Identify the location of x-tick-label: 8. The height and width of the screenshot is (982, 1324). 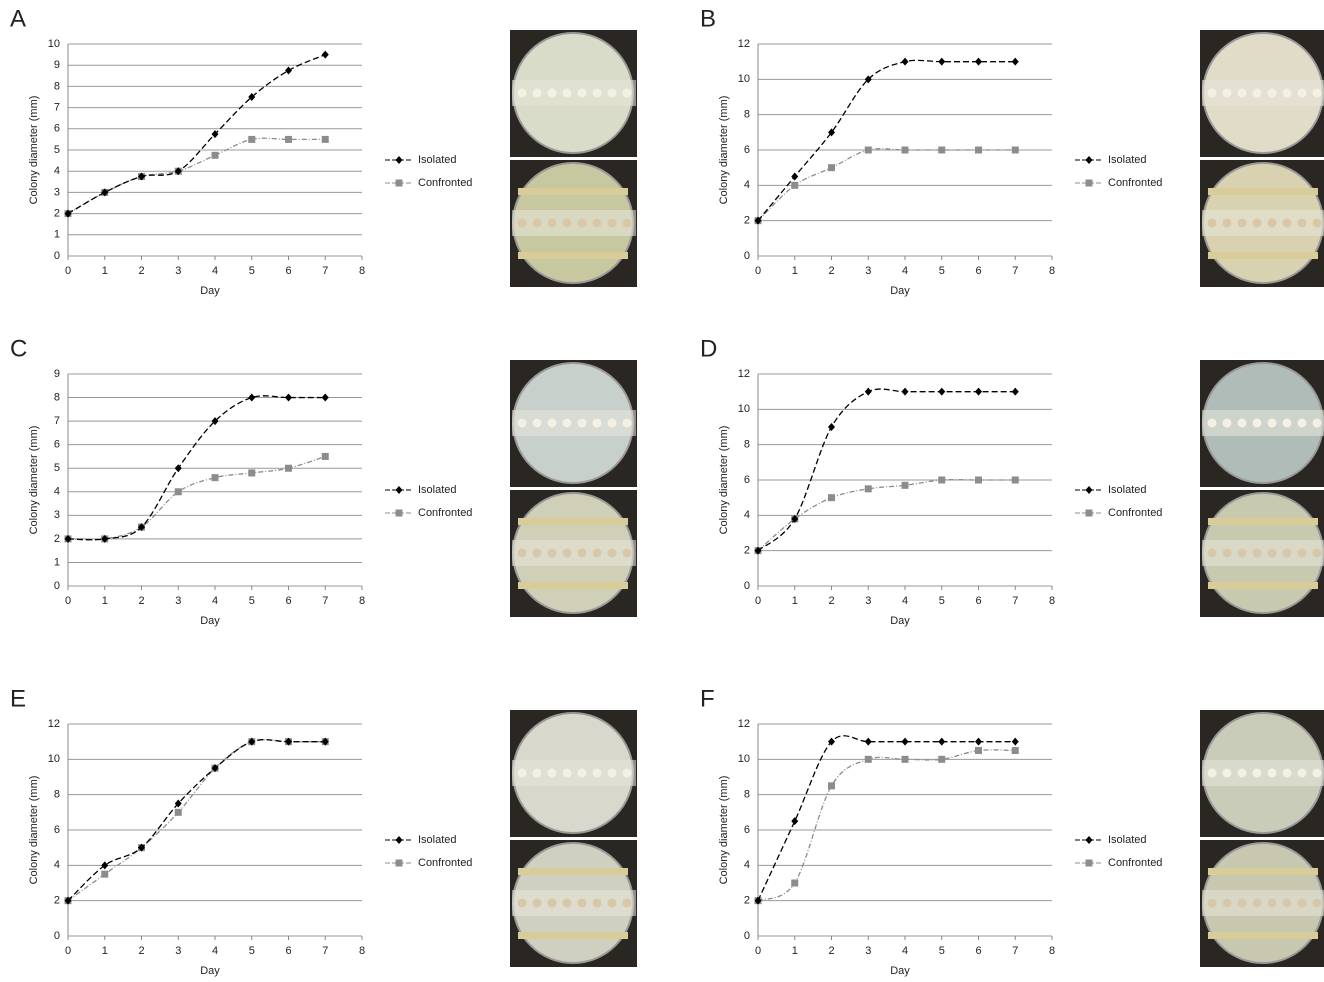
(1052, 951).